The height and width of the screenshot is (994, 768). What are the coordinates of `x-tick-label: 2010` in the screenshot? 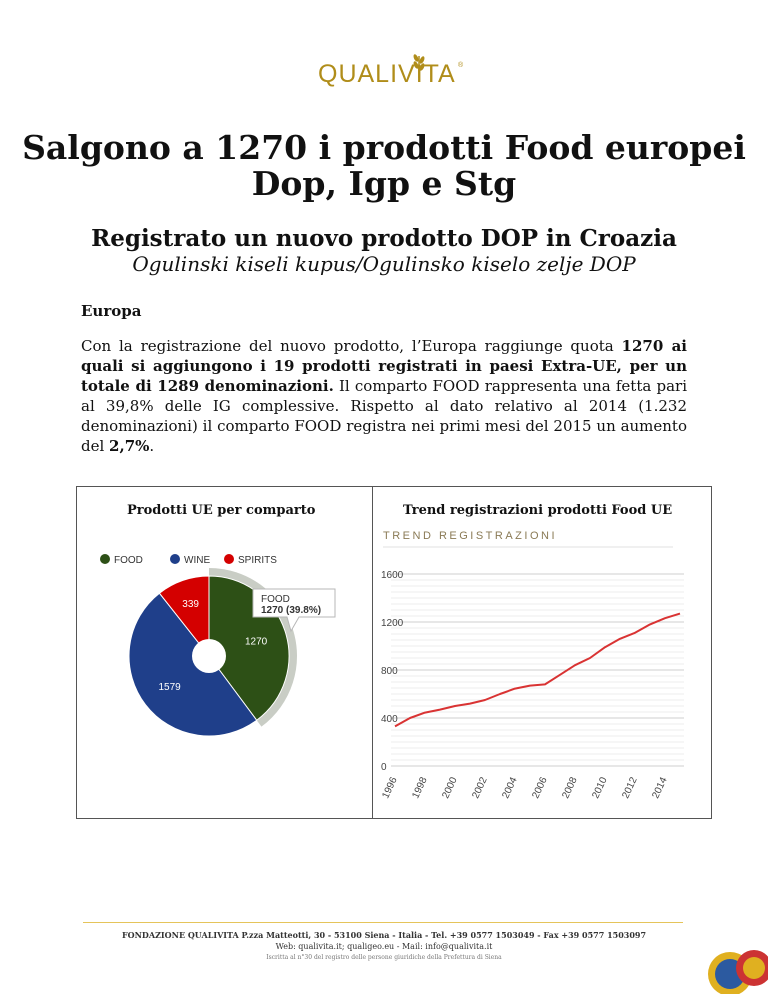 It's located at (600, 787).